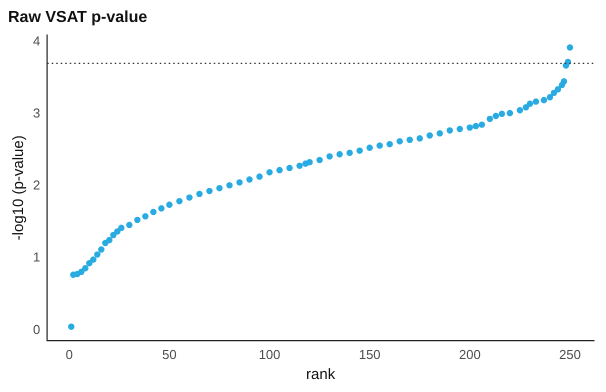 This screenshot has height=392, width=606. What do you see at coordinates (69, 354) in the screenshot?
I see `x-tick-label: 0` at bounding box center [69, 354].